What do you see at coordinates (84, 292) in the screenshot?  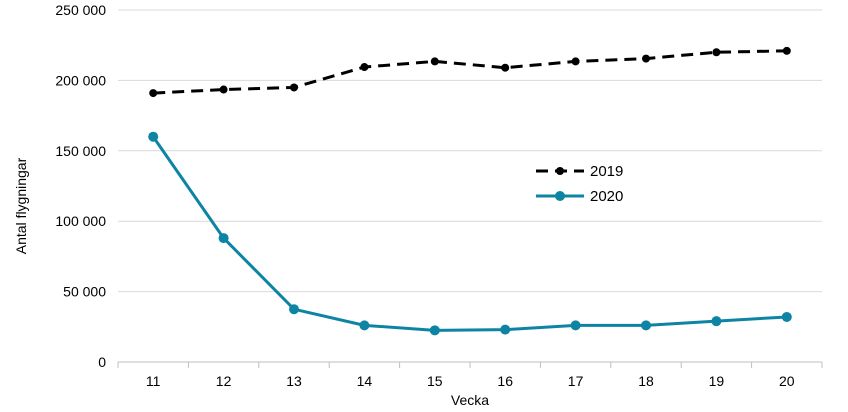 I see `y-tick-label: 50 000` at bounding box center [84, 292].